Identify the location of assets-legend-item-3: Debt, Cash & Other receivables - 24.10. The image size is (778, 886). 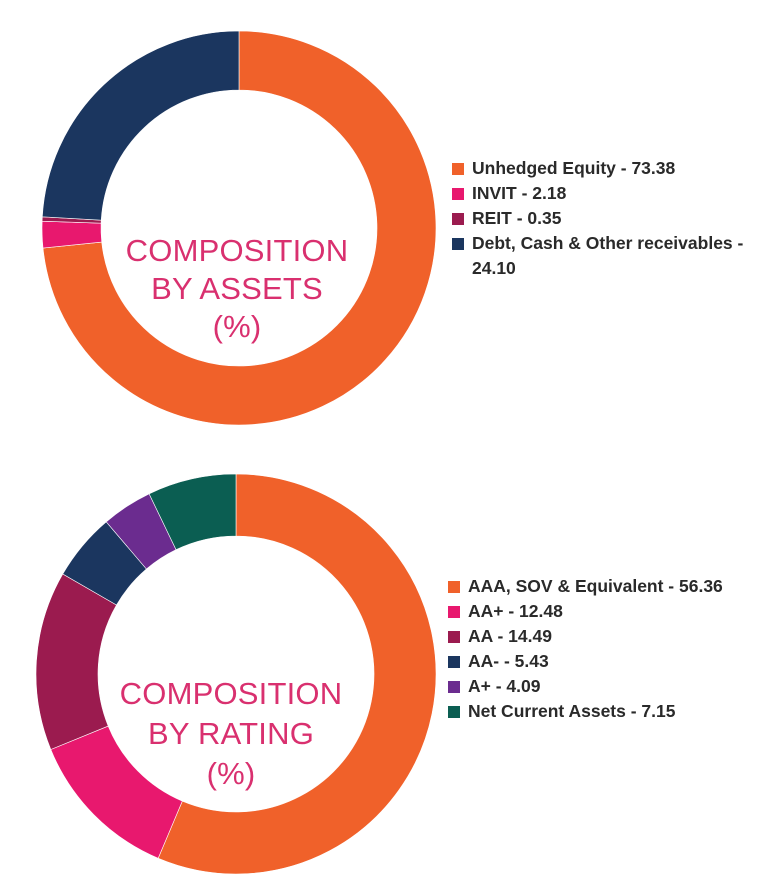
(612, 256).